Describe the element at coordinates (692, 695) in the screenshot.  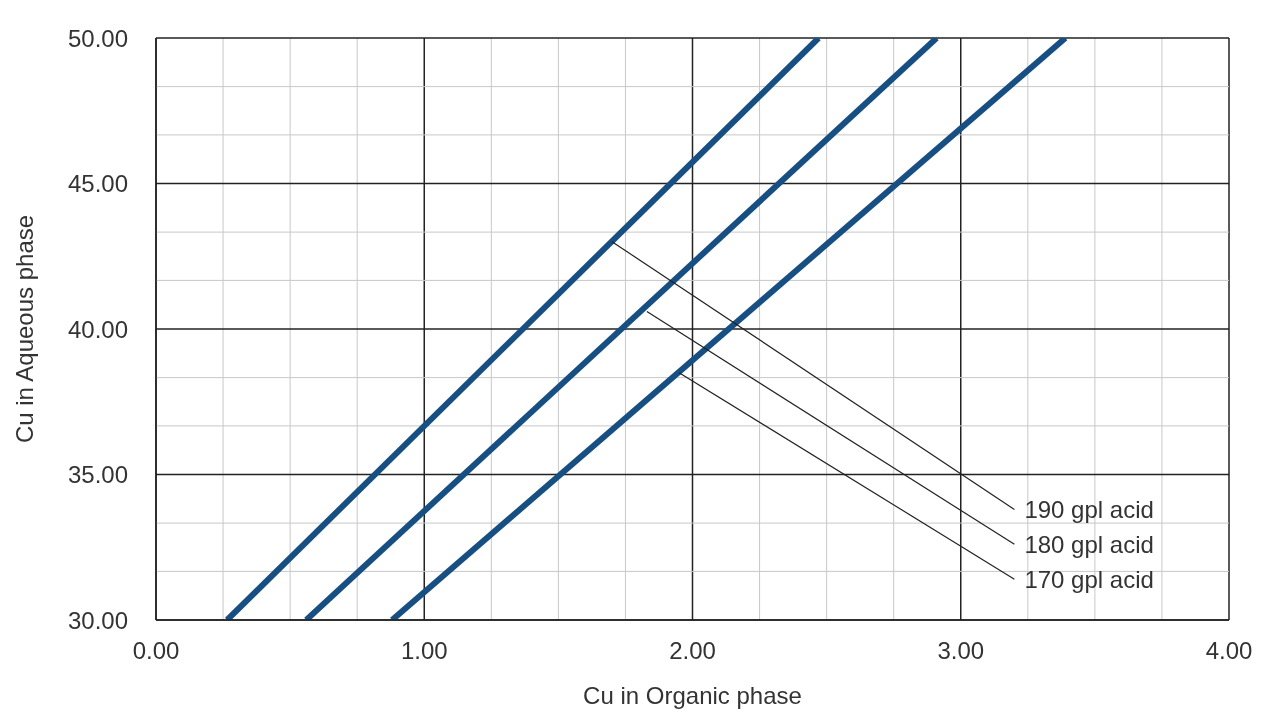
I see `x-axis-title: Cu in Organic phase` at that location.